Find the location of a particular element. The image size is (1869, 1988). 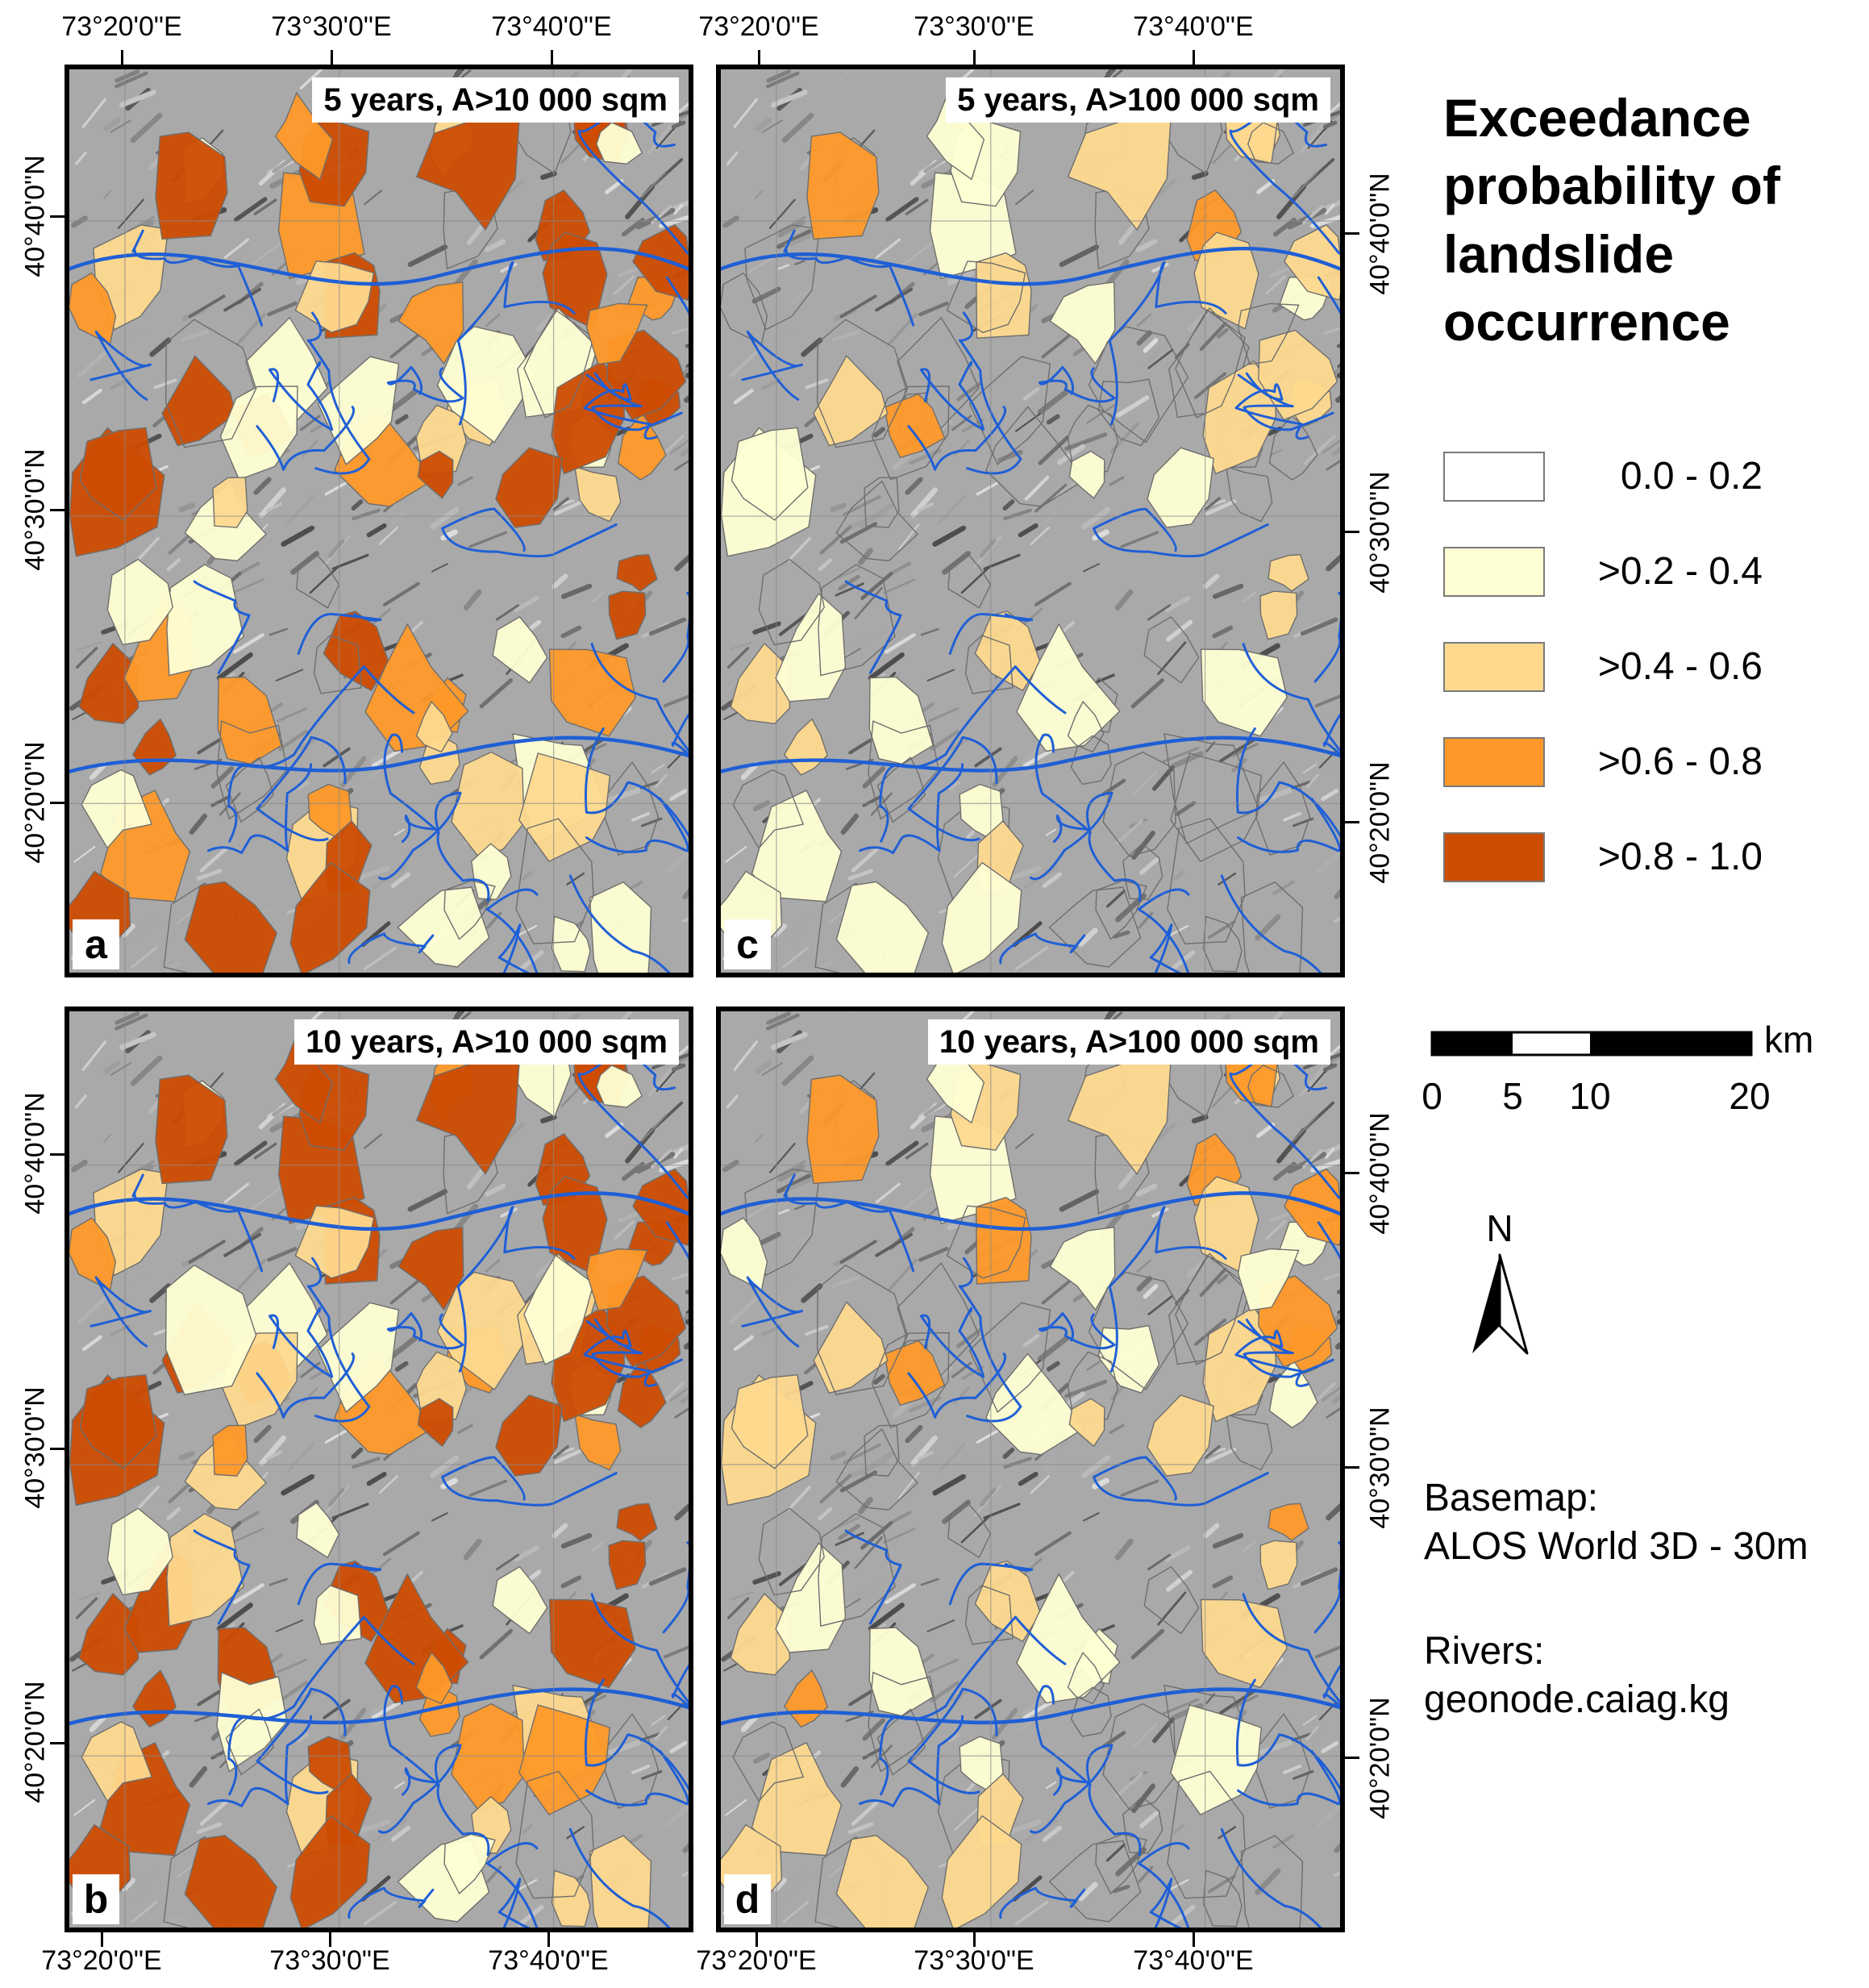

lat-label-right-d-2: 40°30'0"N is located at coordinates (1380, 1468).